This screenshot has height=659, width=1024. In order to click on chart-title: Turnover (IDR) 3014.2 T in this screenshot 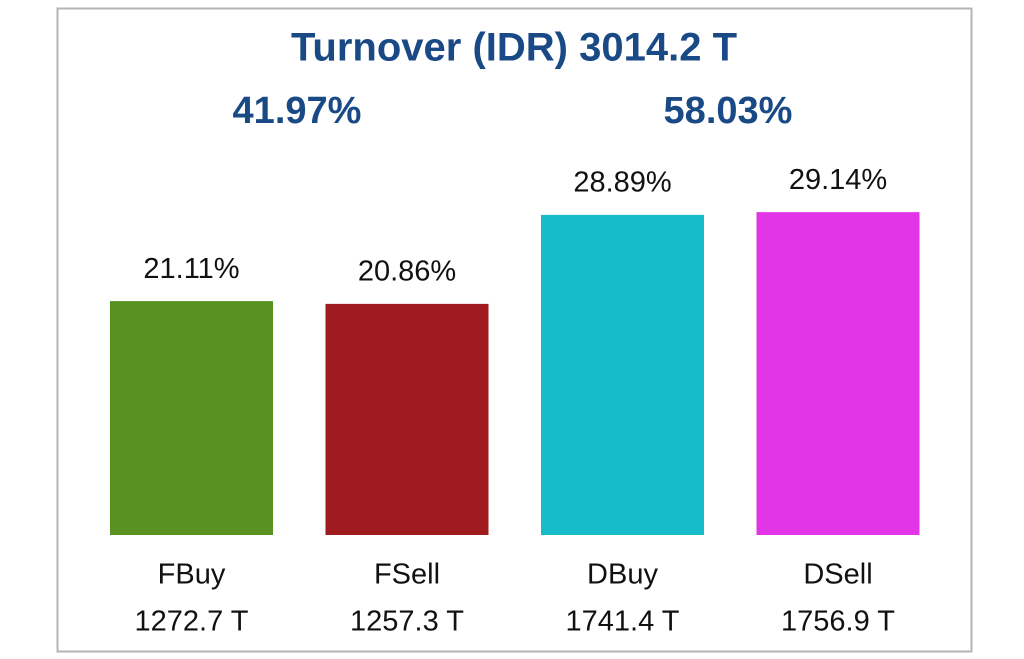, I will do `click(514, 48)`.